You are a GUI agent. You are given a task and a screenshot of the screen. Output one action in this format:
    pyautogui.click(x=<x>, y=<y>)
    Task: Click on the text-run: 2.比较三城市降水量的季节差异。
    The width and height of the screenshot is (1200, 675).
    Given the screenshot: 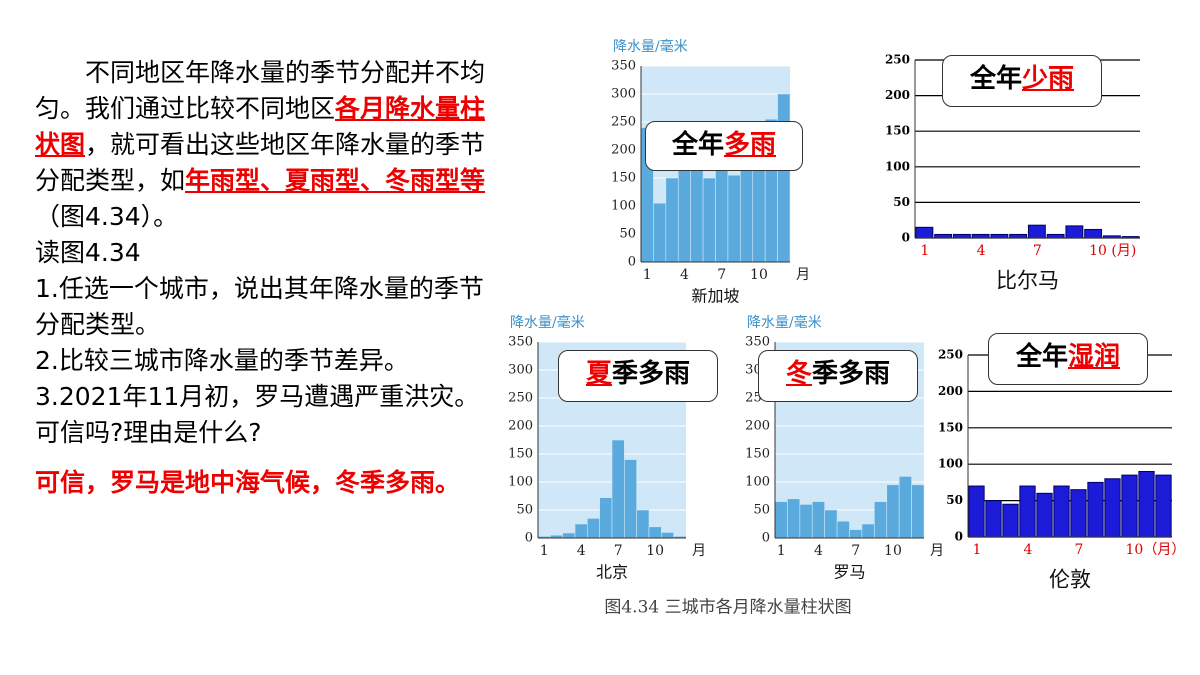 What is the action you would take?
    pyautogui.click(x=222, y=360)
    